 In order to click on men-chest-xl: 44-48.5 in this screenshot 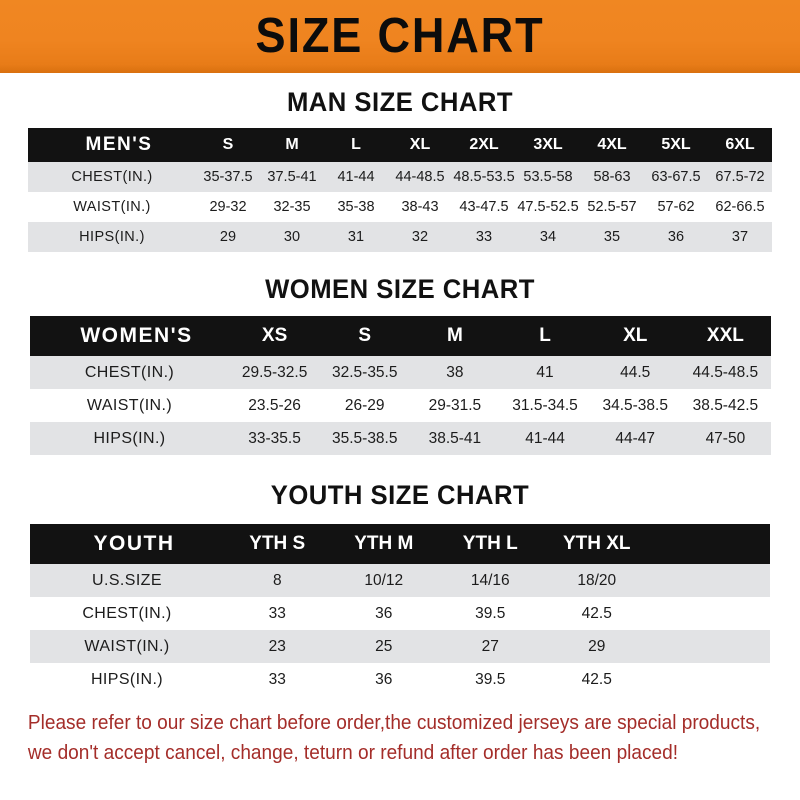, I will do `click(420, 177)`.